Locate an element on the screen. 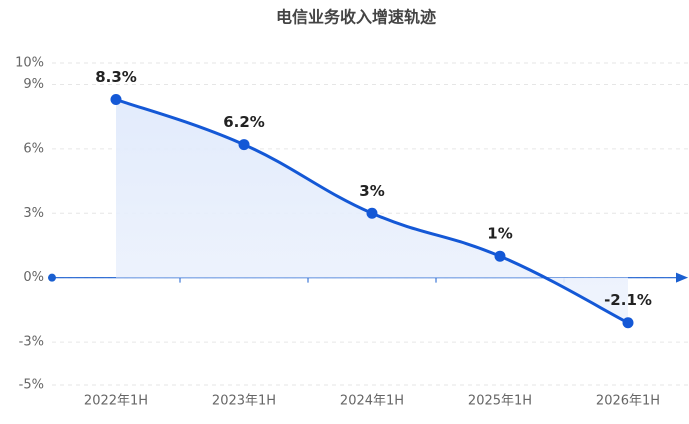 This screenshot has height=424, width=689. value-label: 3% is located at coordinates (371, 191).